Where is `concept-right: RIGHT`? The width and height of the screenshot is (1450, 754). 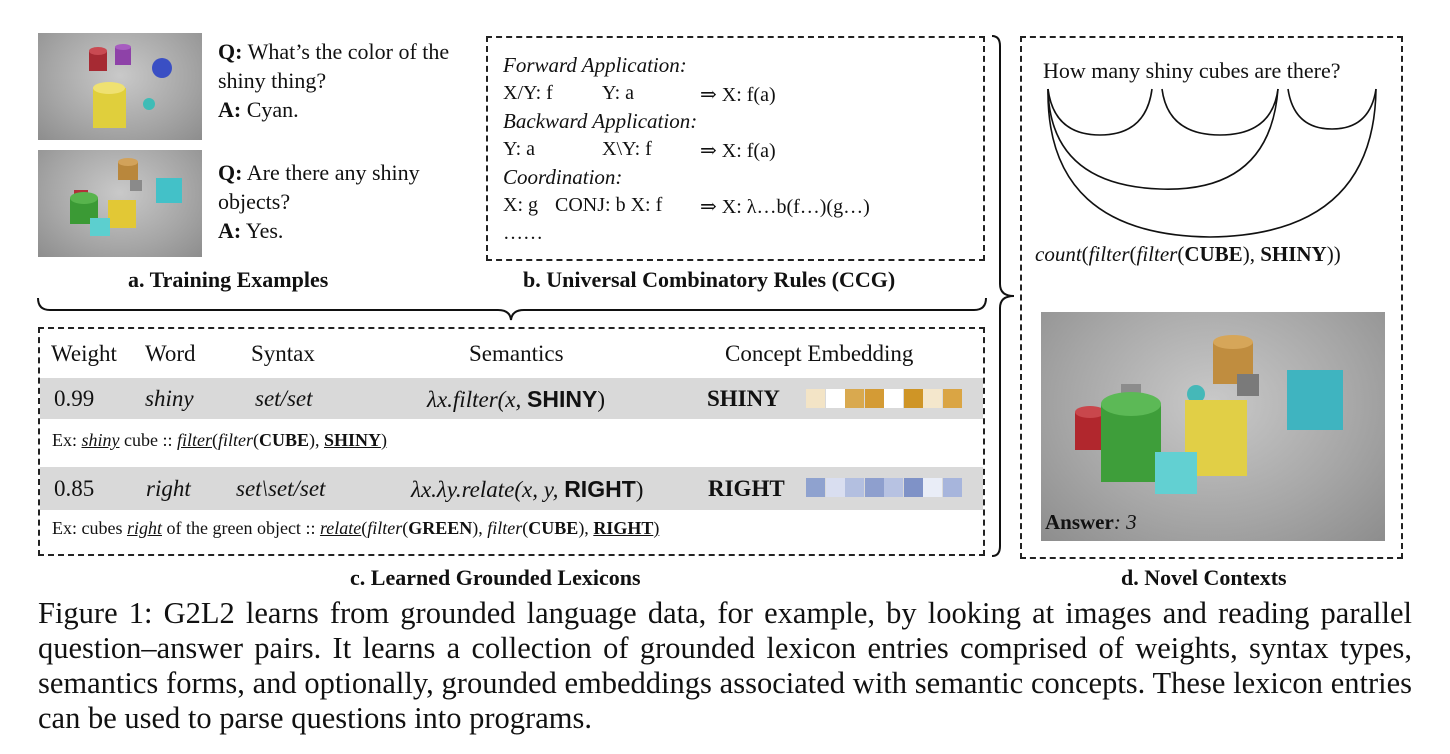 concept-right: RIGHT is located at coordinates (623, 528).